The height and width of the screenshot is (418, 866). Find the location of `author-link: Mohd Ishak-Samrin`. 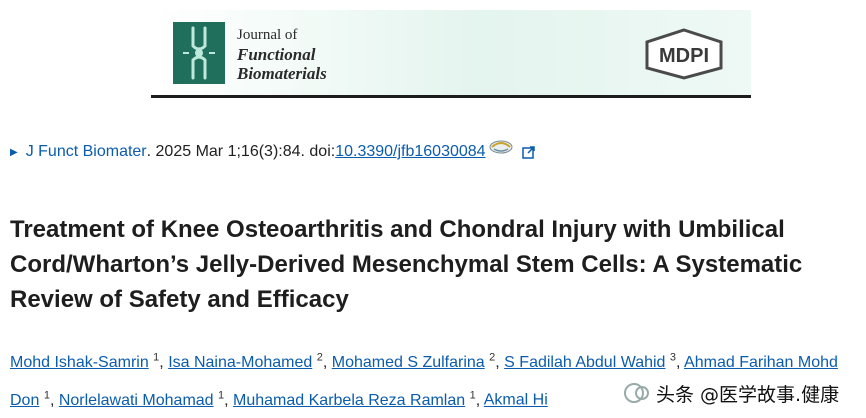

author-link: Mohd Ishak-Samrin is located at coordinates (79, 363).